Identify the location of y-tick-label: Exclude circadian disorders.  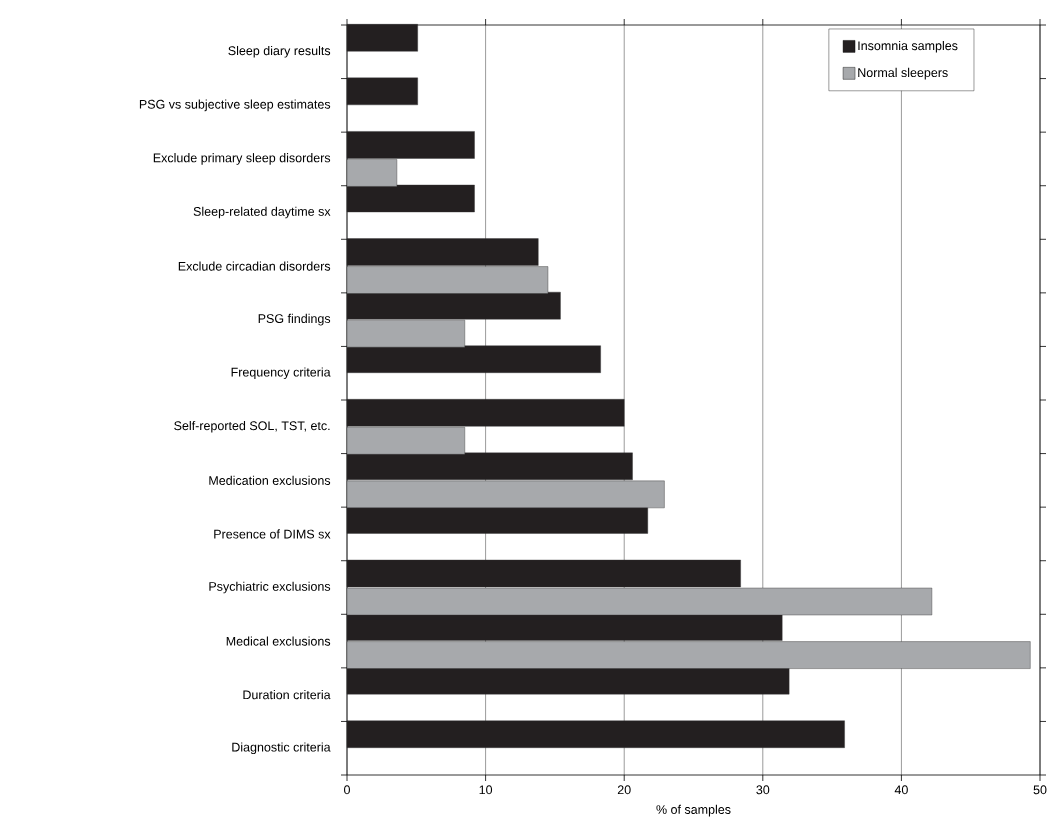
(254, 266).